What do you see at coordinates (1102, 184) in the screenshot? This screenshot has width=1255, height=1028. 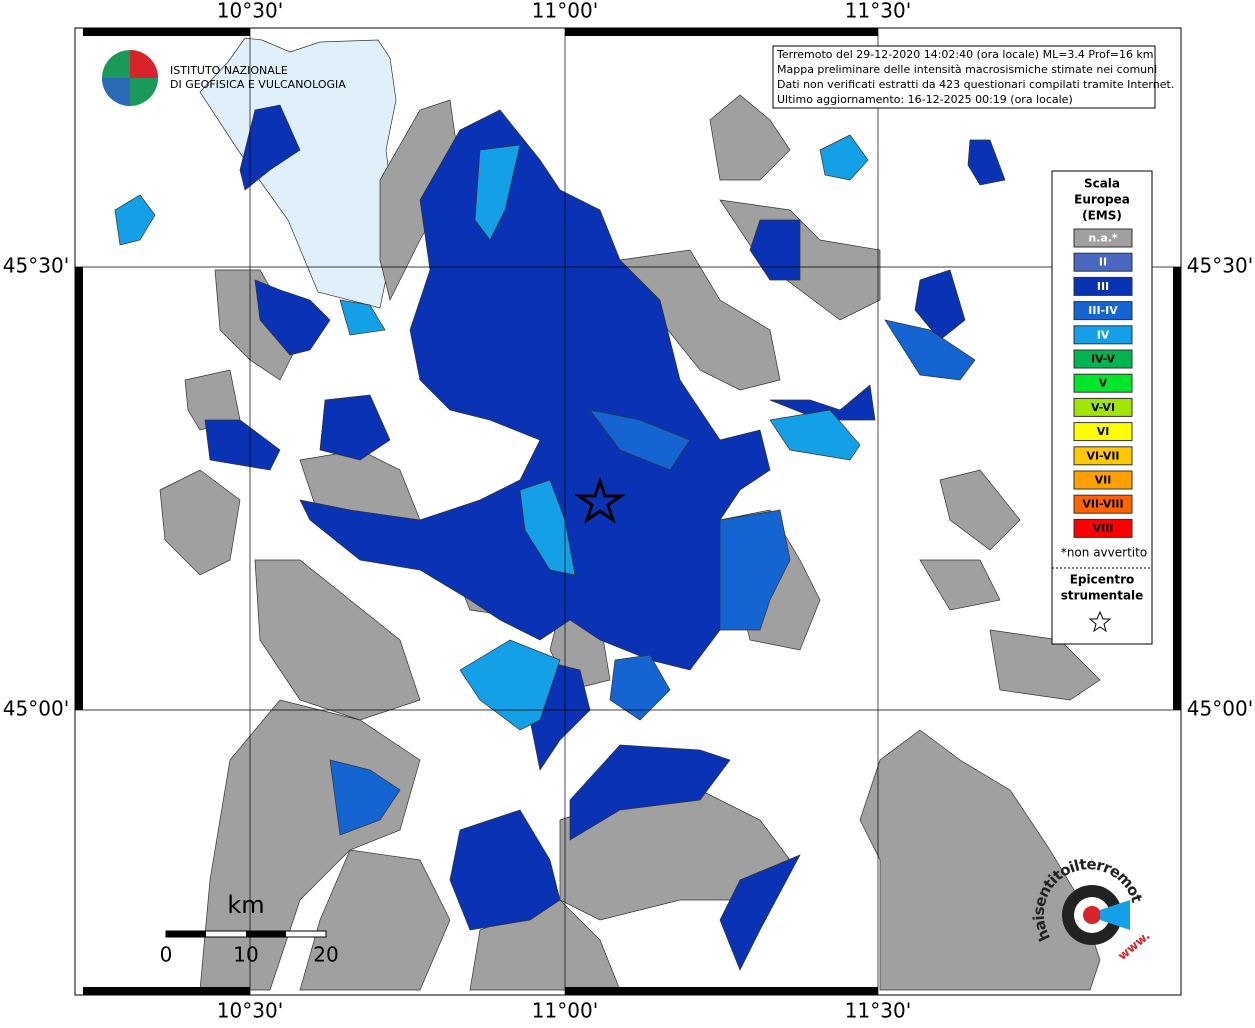 I see `legend-title: Scala` at bounding box center [1102, 184].